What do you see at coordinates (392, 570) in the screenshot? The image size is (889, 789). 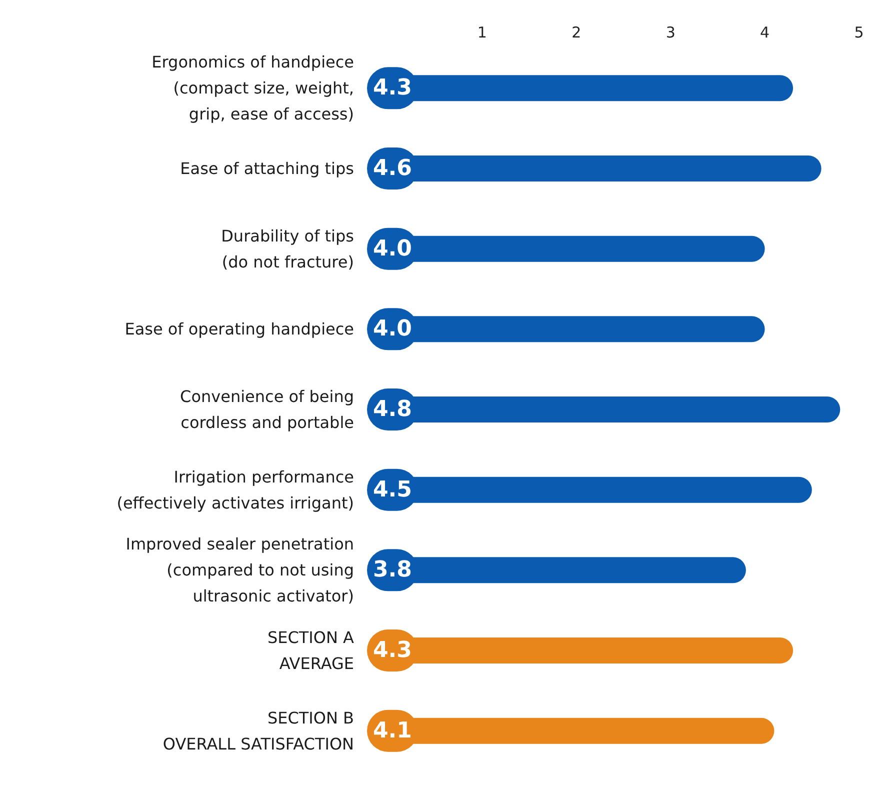 I see `data-label: 3.8` at bounding box center [392, 570].